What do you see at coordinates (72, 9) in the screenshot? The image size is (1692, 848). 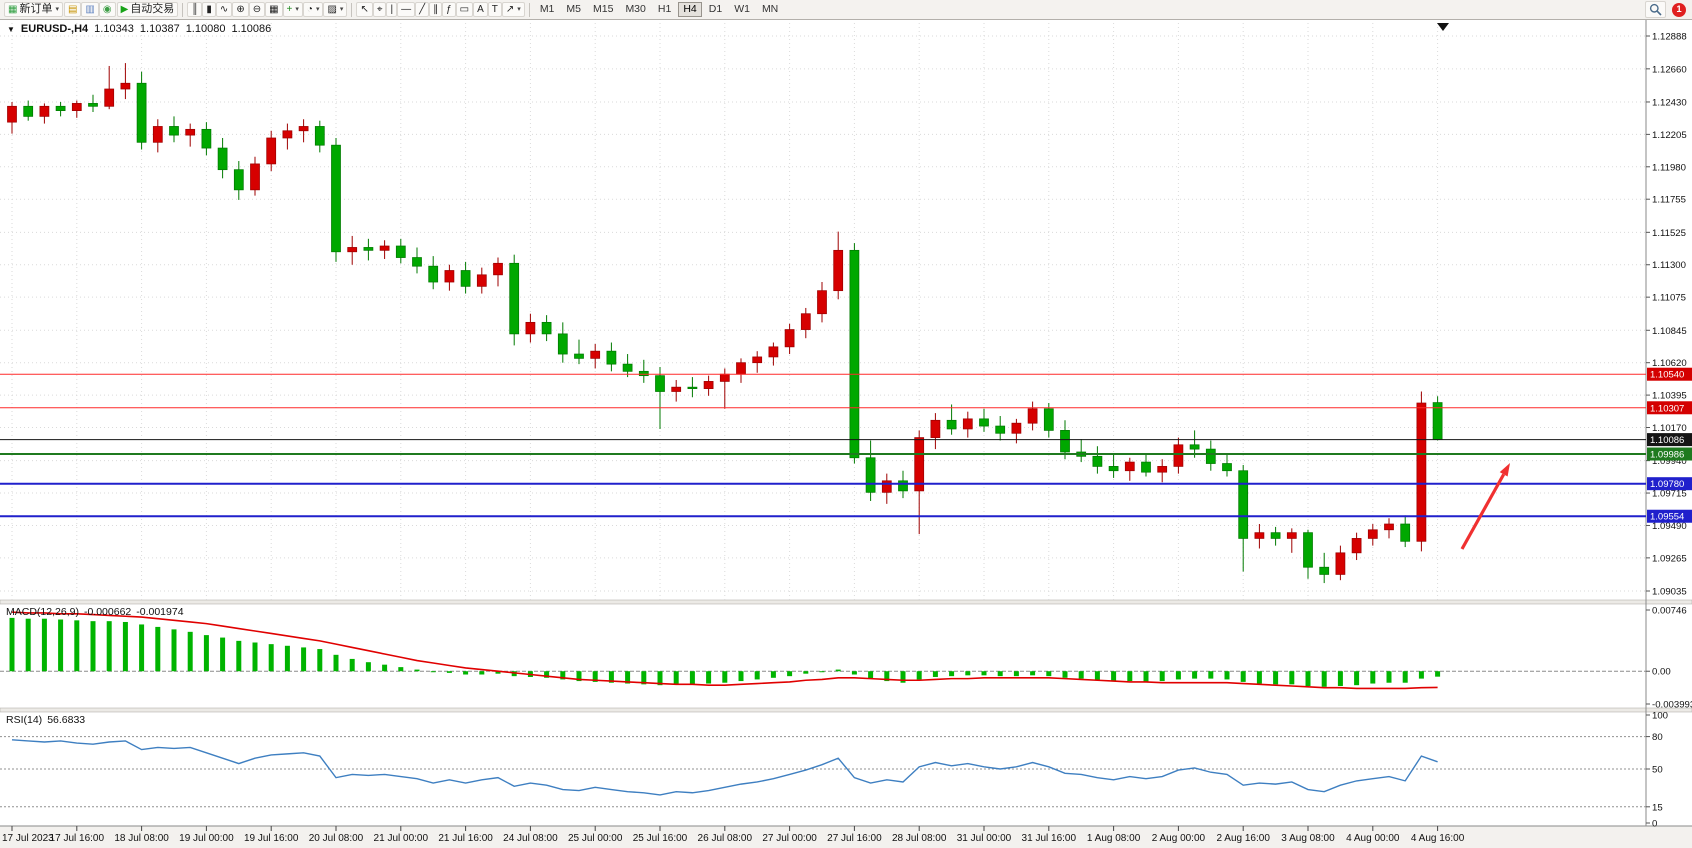 I see `charts-button: ▤` at bounding box center [72, 9].